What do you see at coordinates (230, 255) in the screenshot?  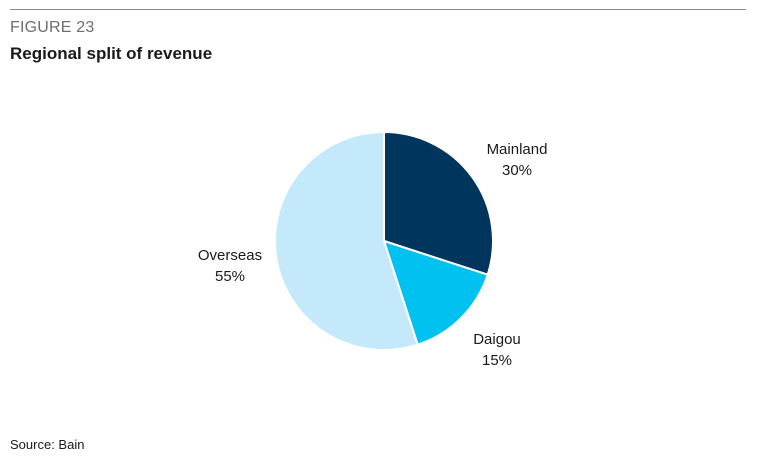 I see `slice-name-overseas: Overseas` at bounding box center [230, 255].